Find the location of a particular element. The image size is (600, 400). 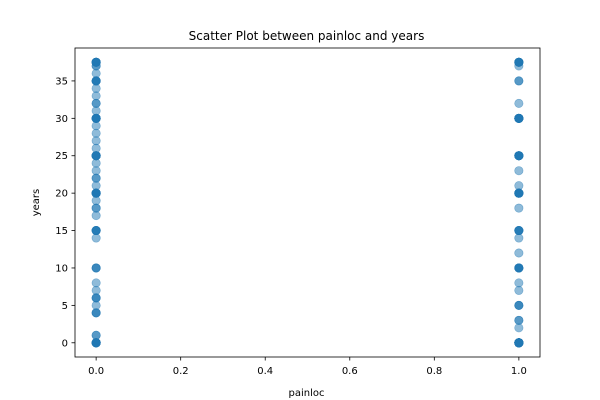

x-axis-label: painloc is located at coordinates (307, 393).